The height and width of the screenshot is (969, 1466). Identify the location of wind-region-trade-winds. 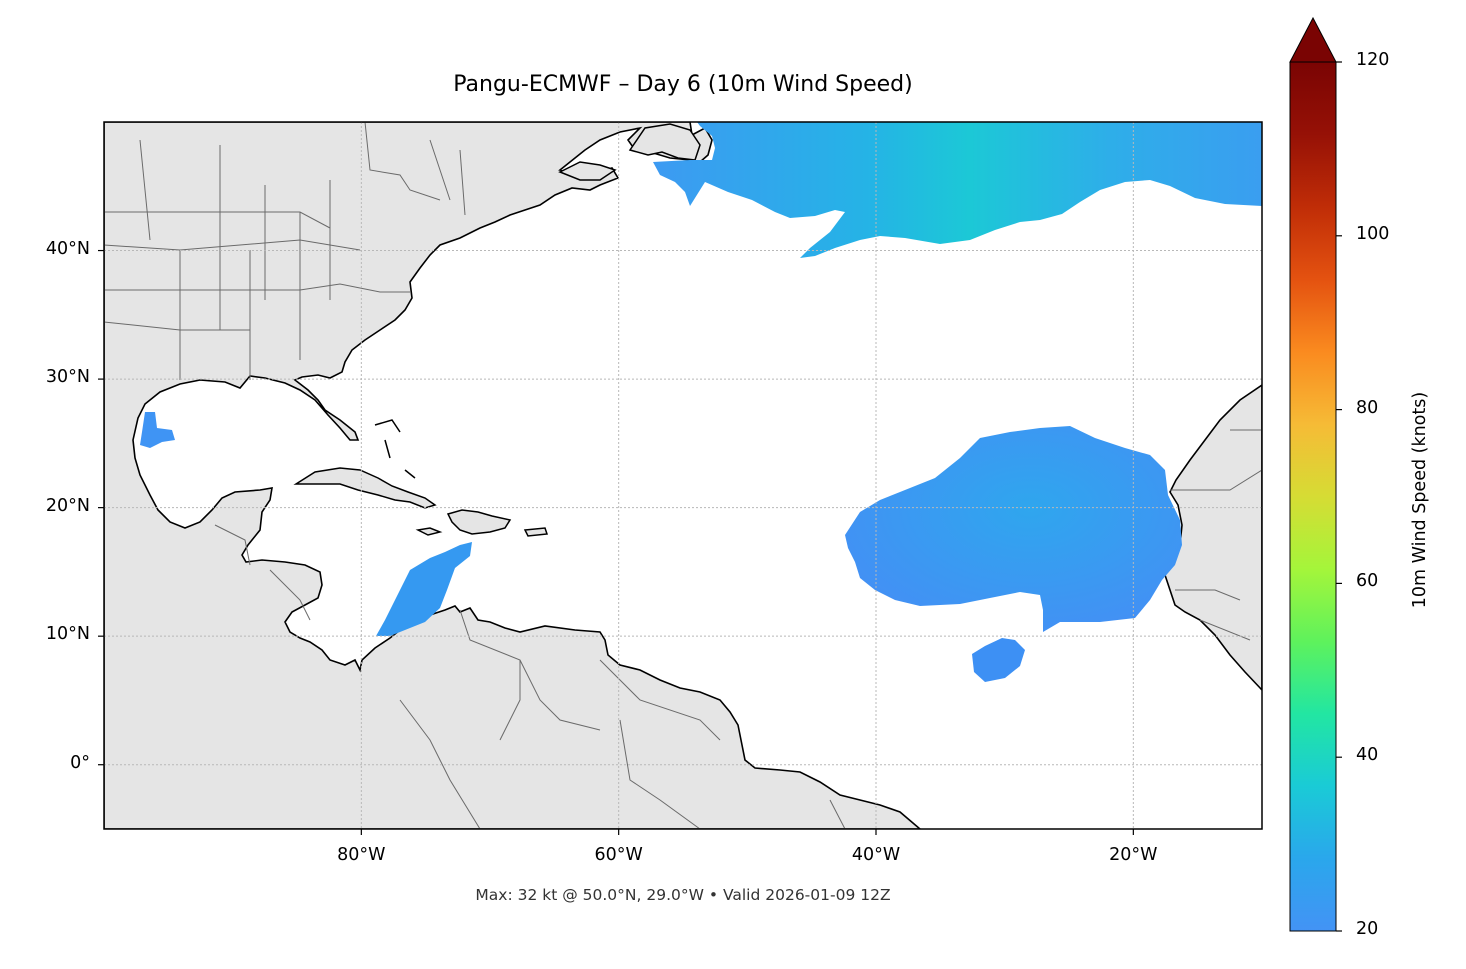
(1013, 529).